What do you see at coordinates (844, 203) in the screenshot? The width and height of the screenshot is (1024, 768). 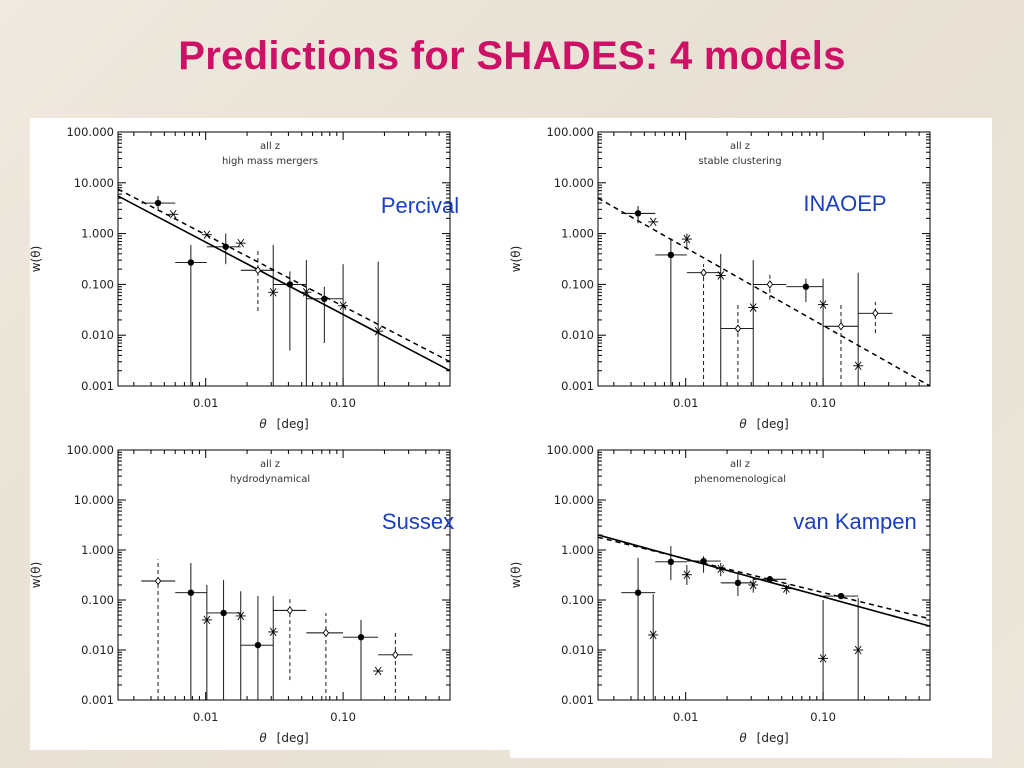 I see `model-name-label: INAOEP` at bounding box center [844, 203].